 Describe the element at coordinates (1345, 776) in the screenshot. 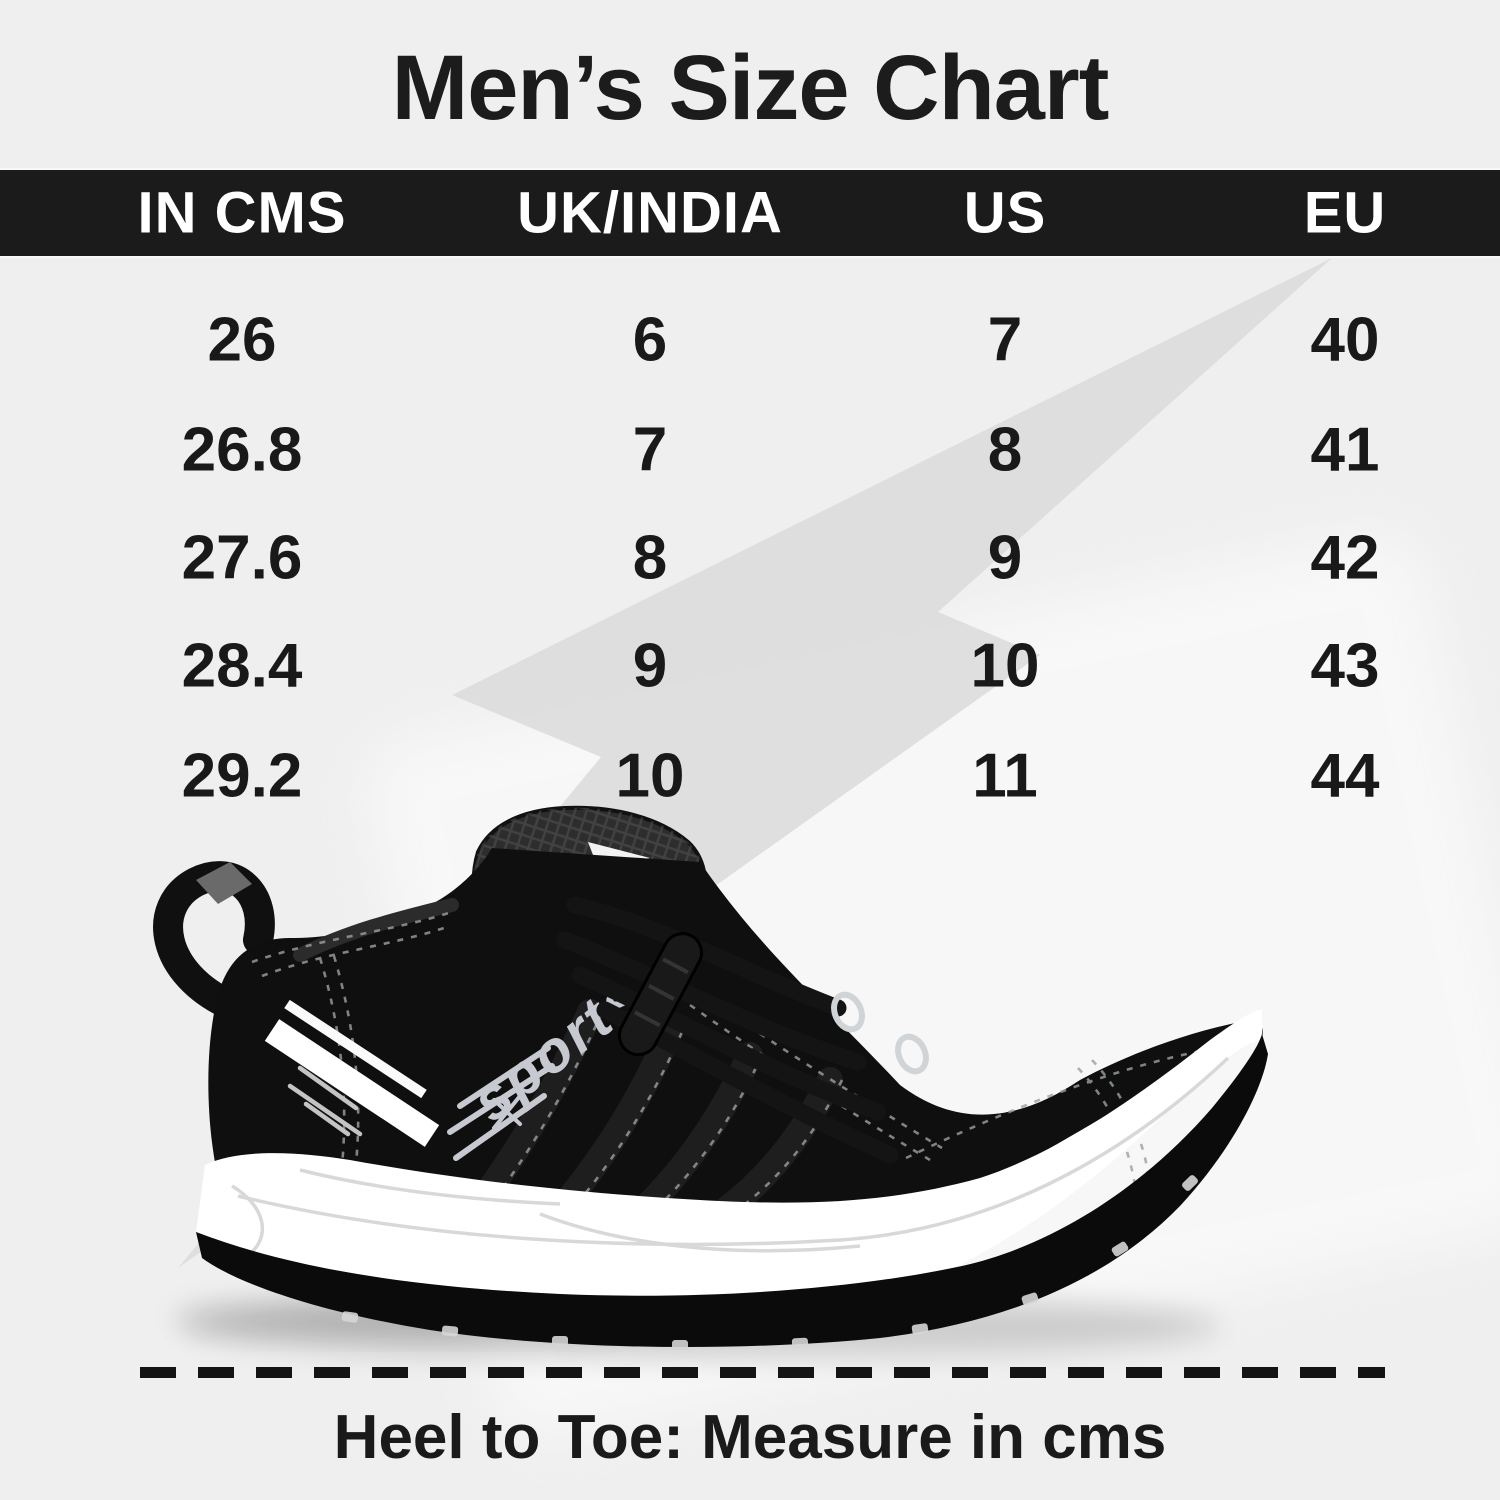

I see `size-cell: 44` at that location.